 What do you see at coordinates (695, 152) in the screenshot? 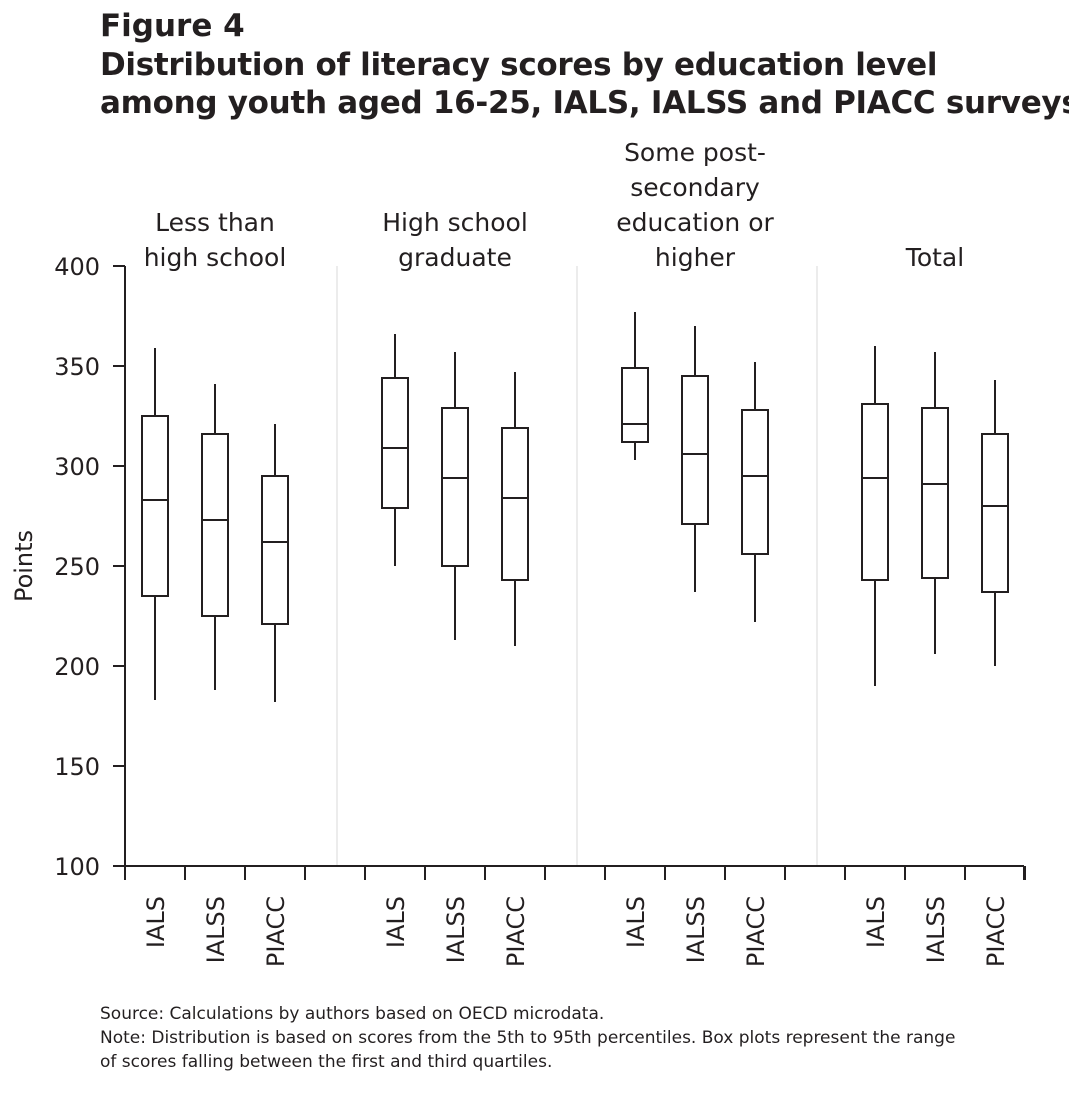
I see `group-label-line: Some post-` at bounding box center [695, 152].